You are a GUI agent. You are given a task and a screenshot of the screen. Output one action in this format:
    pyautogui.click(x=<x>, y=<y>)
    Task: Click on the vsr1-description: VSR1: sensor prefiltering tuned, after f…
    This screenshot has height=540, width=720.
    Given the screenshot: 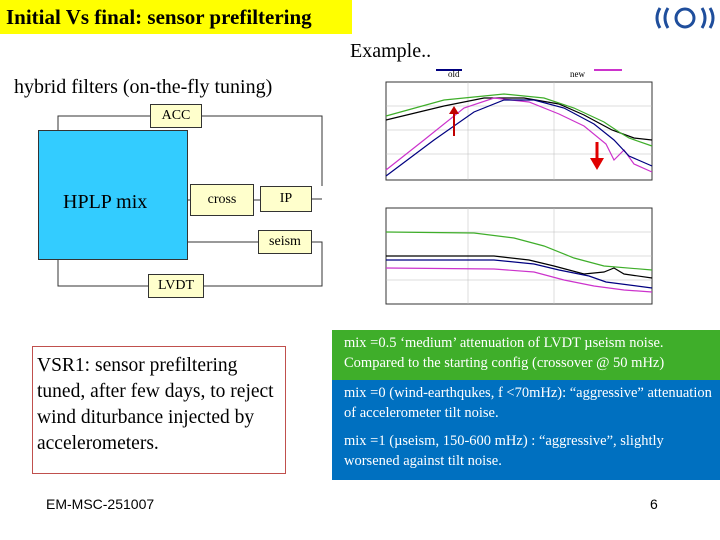 What is the action you would take?
    pyautogui.click(x=159, y=410)
    